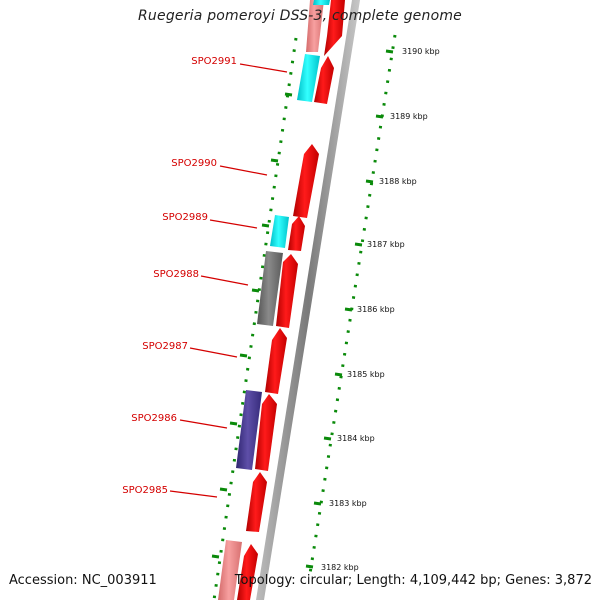 The image size is (600, 600). I want to click on genes-label: Genes:, so click(528, 580).